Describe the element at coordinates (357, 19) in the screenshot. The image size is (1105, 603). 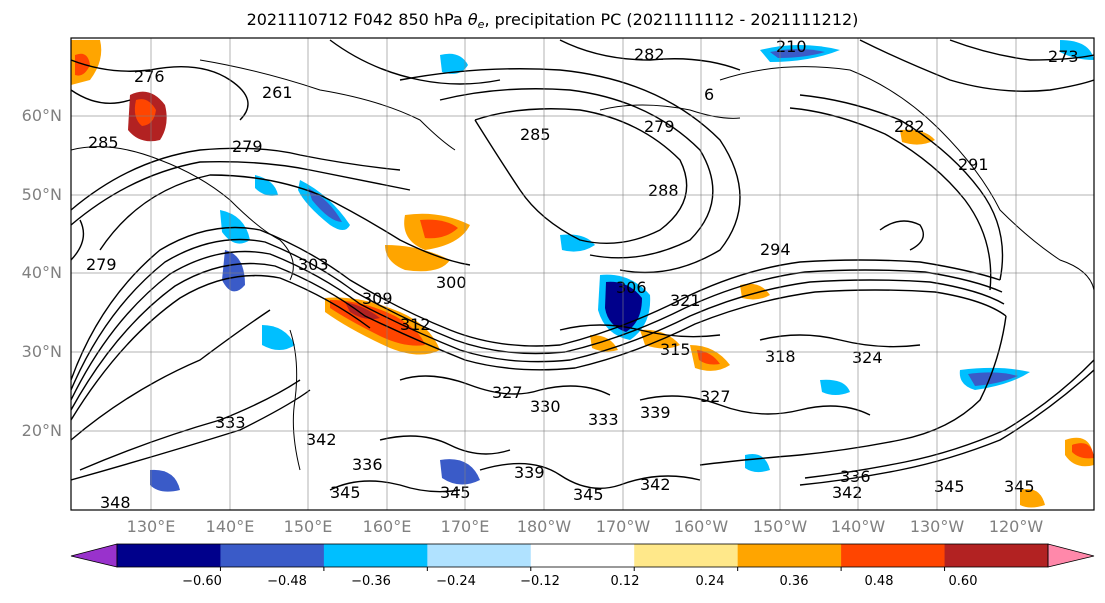
I see `title-prefix: 2021110712 F042 850 hPa` at that location.